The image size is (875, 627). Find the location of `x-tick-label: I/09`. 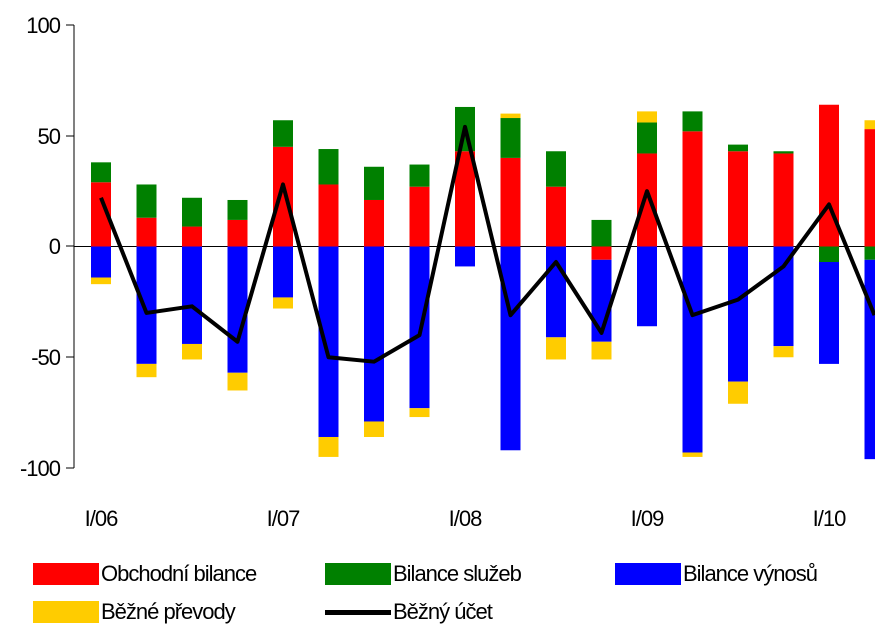

x-tick-label: I/09 is located at coordinates (647, 518).